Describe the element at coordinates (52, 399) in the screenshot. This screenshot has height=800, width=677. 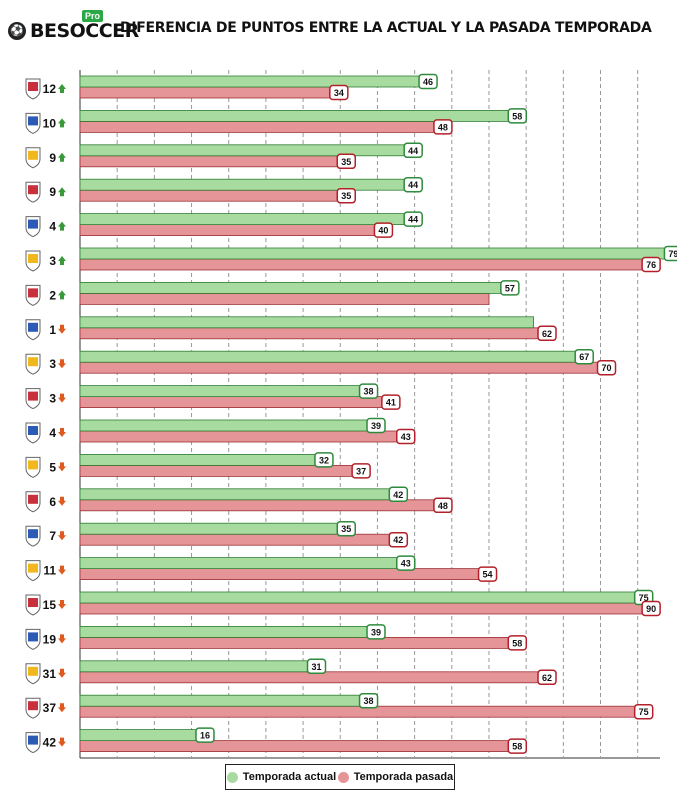
I see `difference-value: 3` at that location.